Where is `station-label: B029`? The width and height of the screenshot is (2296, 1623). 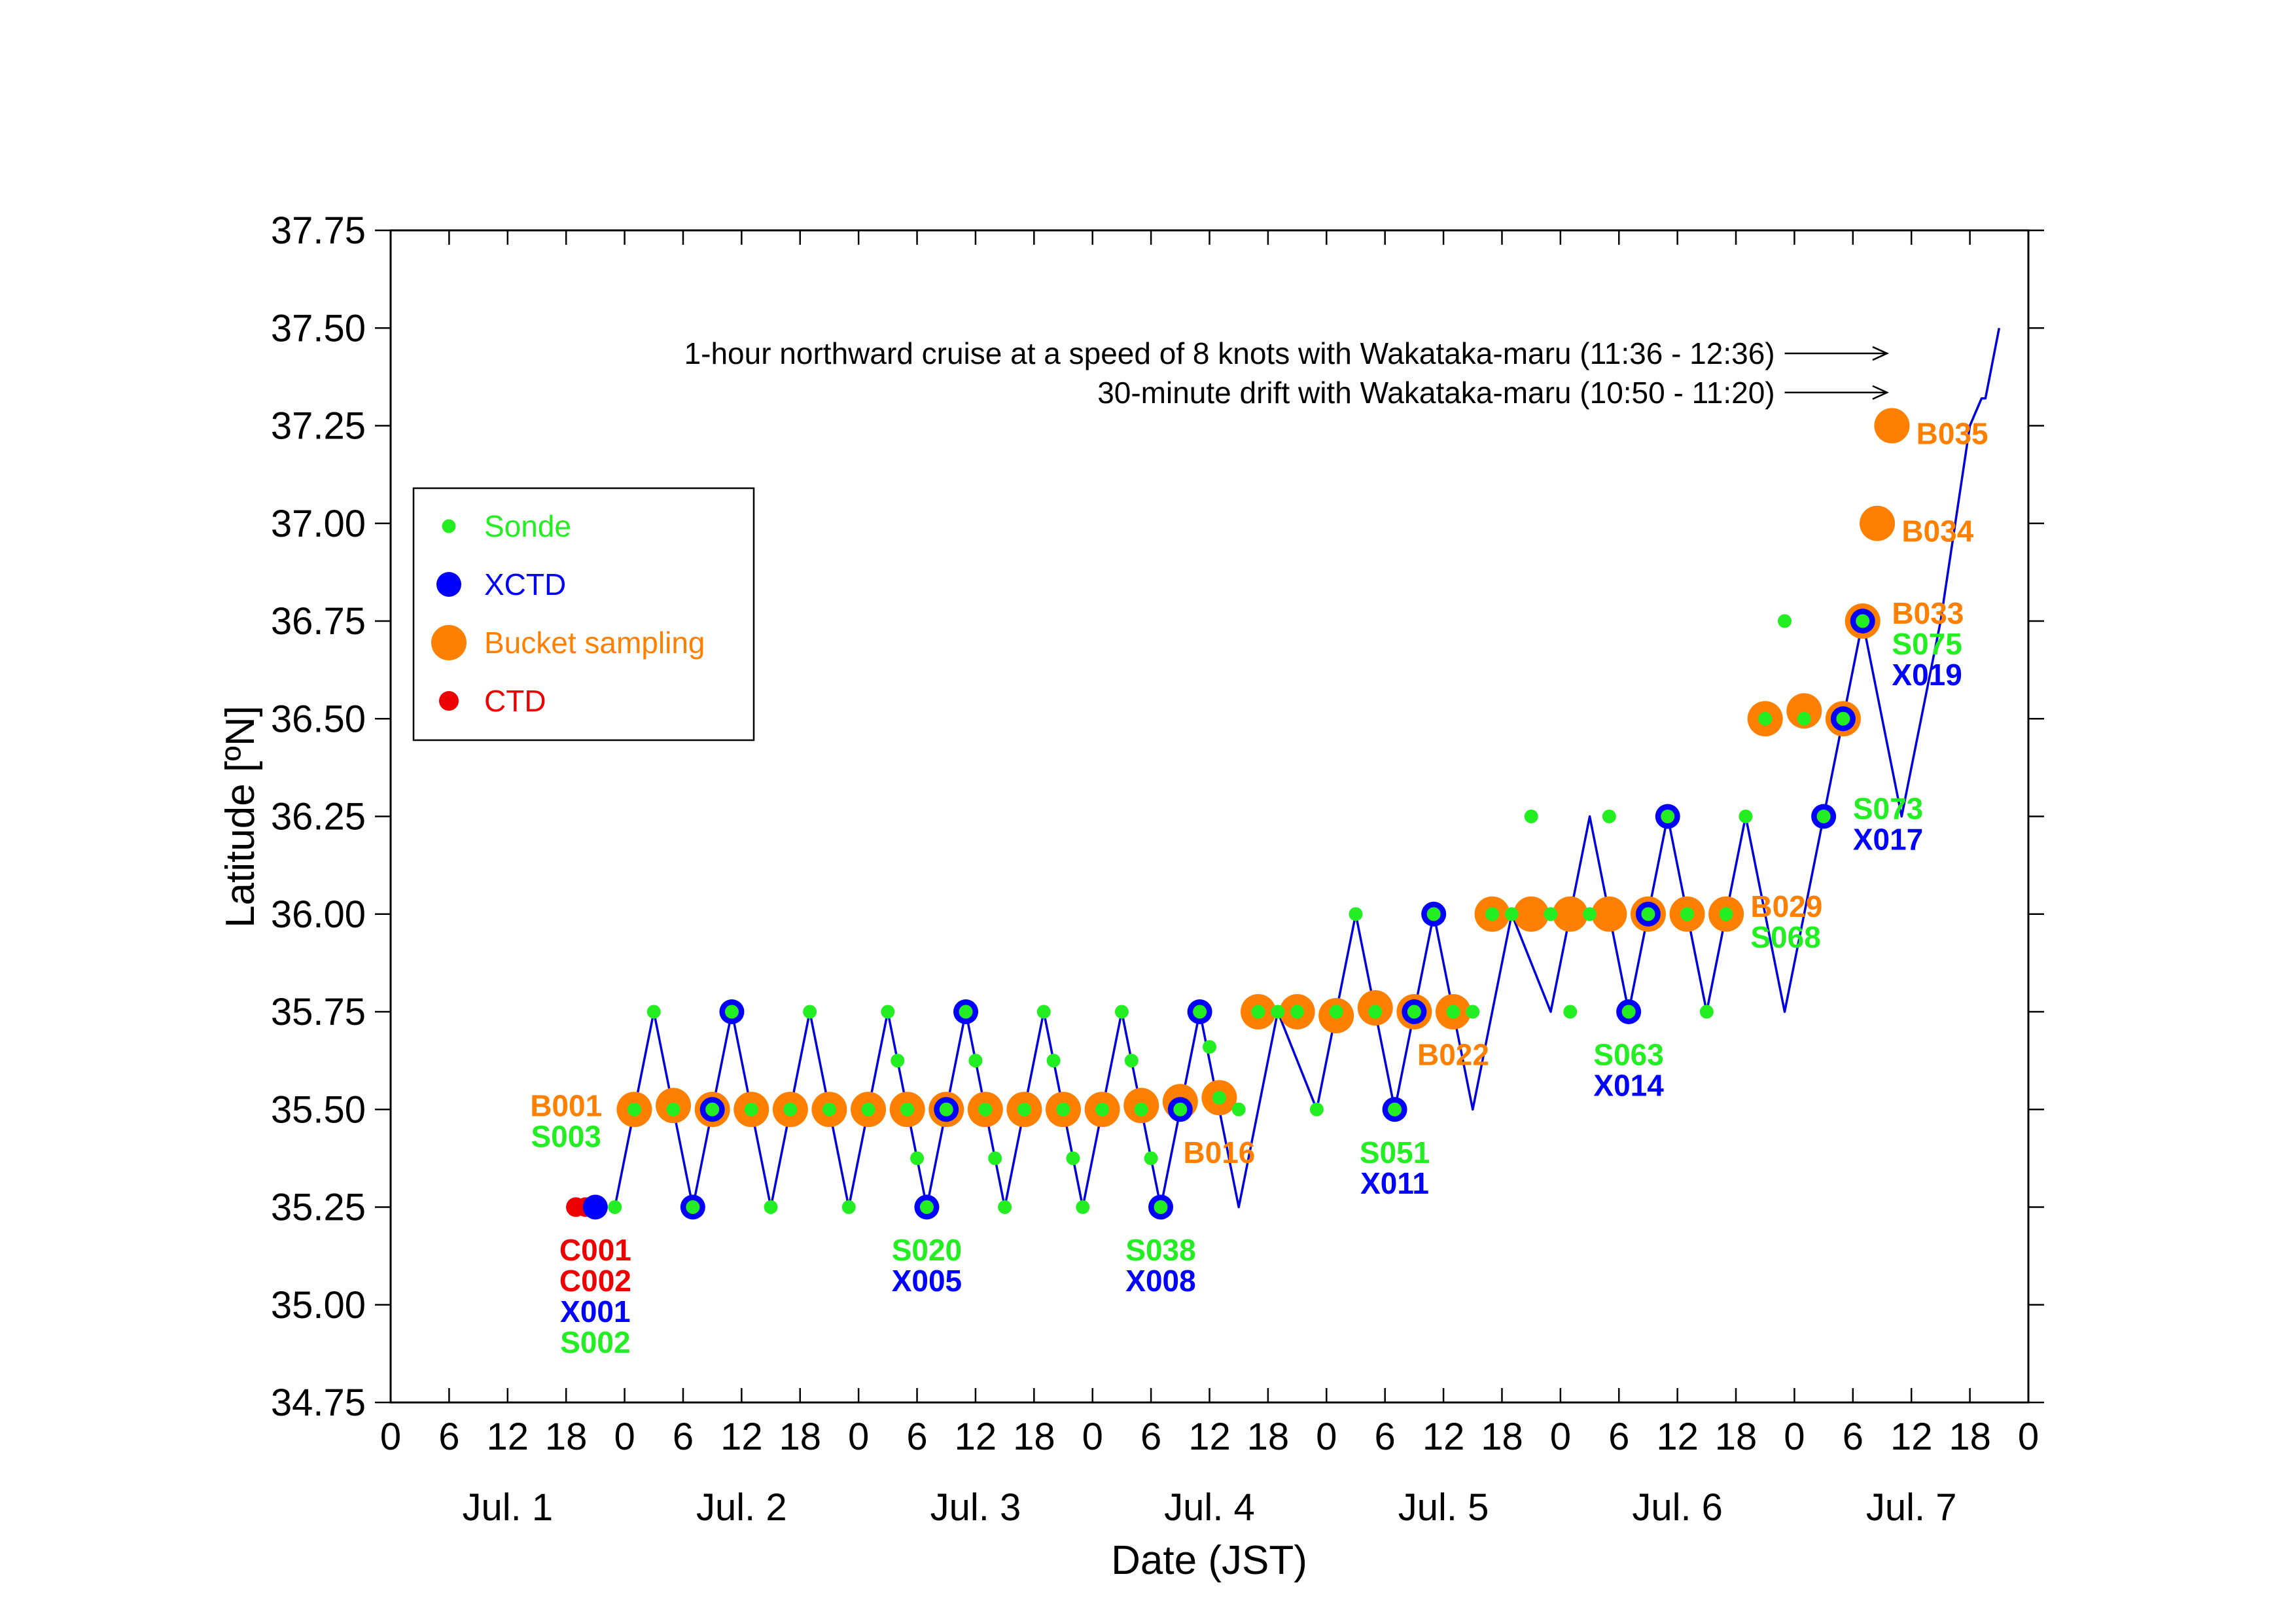
station-label: B029 is located at coordinates (1786, 906).